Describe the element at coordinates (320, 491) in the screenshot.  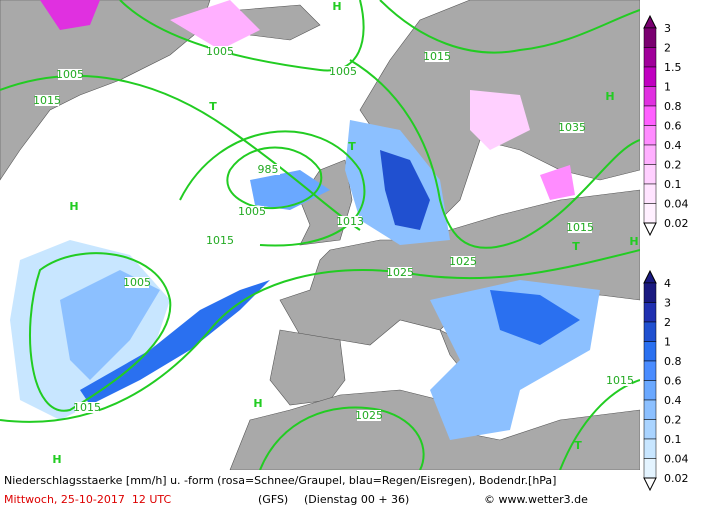
I see `footer` at that location.